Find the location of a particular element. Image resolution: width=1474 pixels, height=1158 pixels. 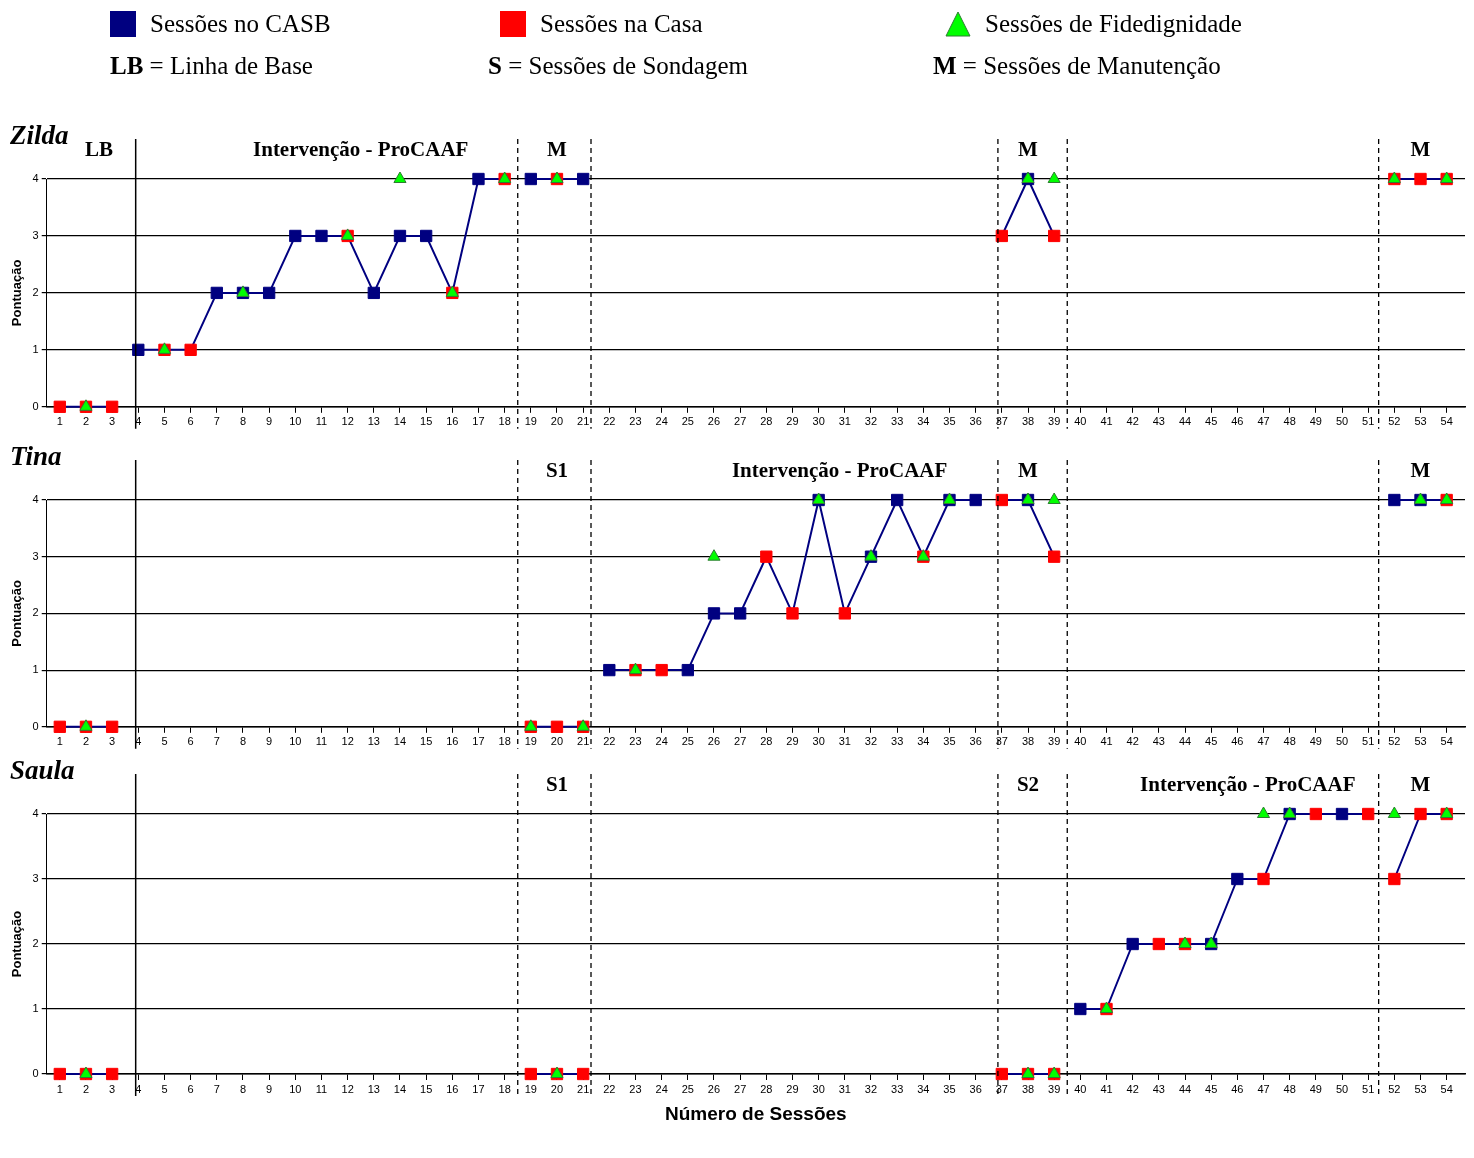

x-tick-label: 13 is located at coordinates (373, 1088).